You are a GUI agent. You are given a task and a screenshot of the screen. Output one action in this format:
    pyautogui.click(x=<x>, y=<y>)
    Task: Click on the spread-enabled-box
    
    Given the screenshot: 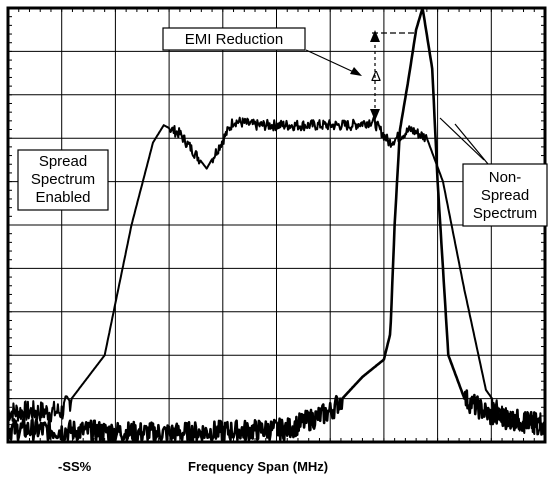 What is the action you would take?
    pyautogui.click(x=63, y=180)
    